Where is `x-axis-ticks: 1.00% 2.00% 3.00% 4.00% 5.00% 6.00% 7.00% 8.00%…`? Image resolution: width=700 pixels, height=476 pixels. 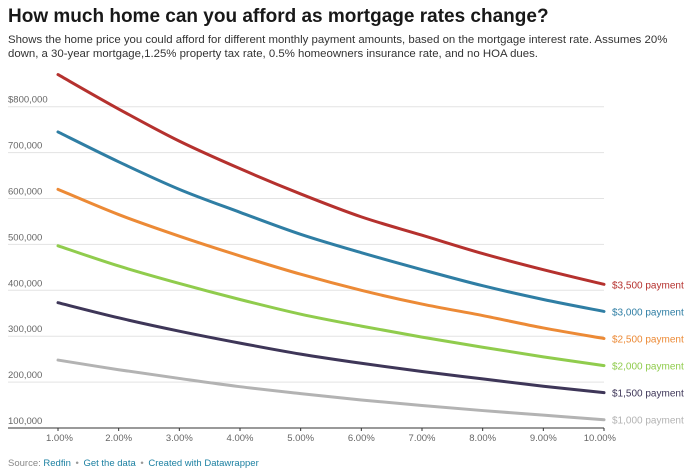 x-axis-ticks: 1.00% 2.00% 3.00% 4.00% 5.00% 6.00% 7.00% 8.00%… is located at coordinates (331, 436).